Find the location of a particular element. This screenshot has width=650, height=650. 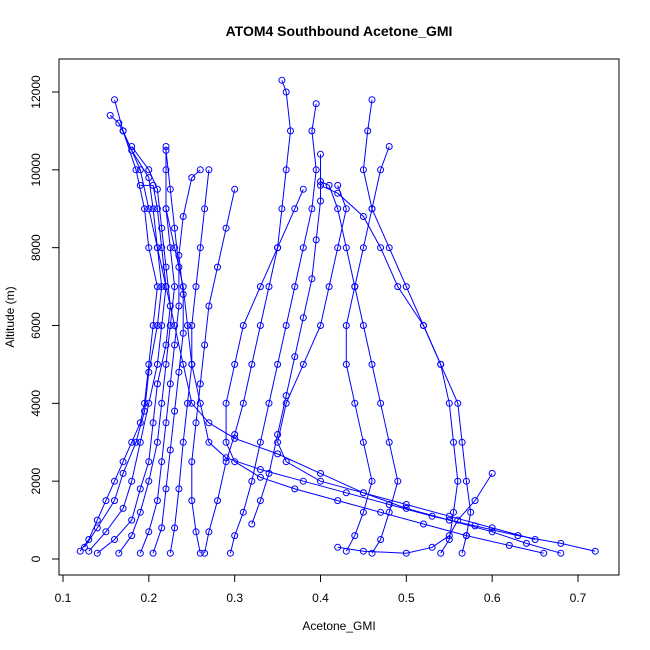

x-tick-label: 0.7 is located at coordinates (578, 598).